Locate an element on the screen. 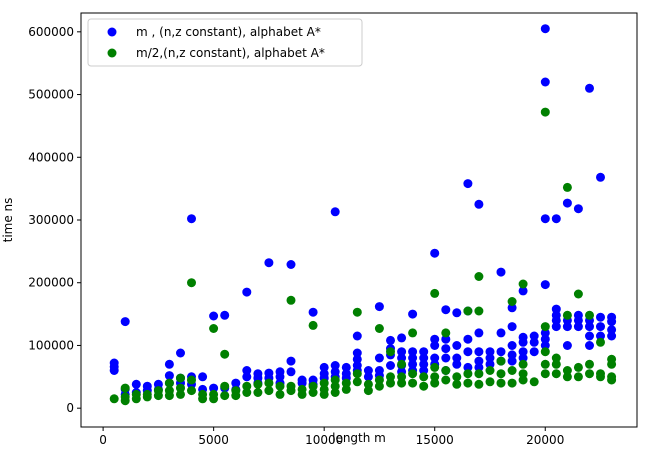  x-tick-label: 15000 is located at coordinates (435, 440).